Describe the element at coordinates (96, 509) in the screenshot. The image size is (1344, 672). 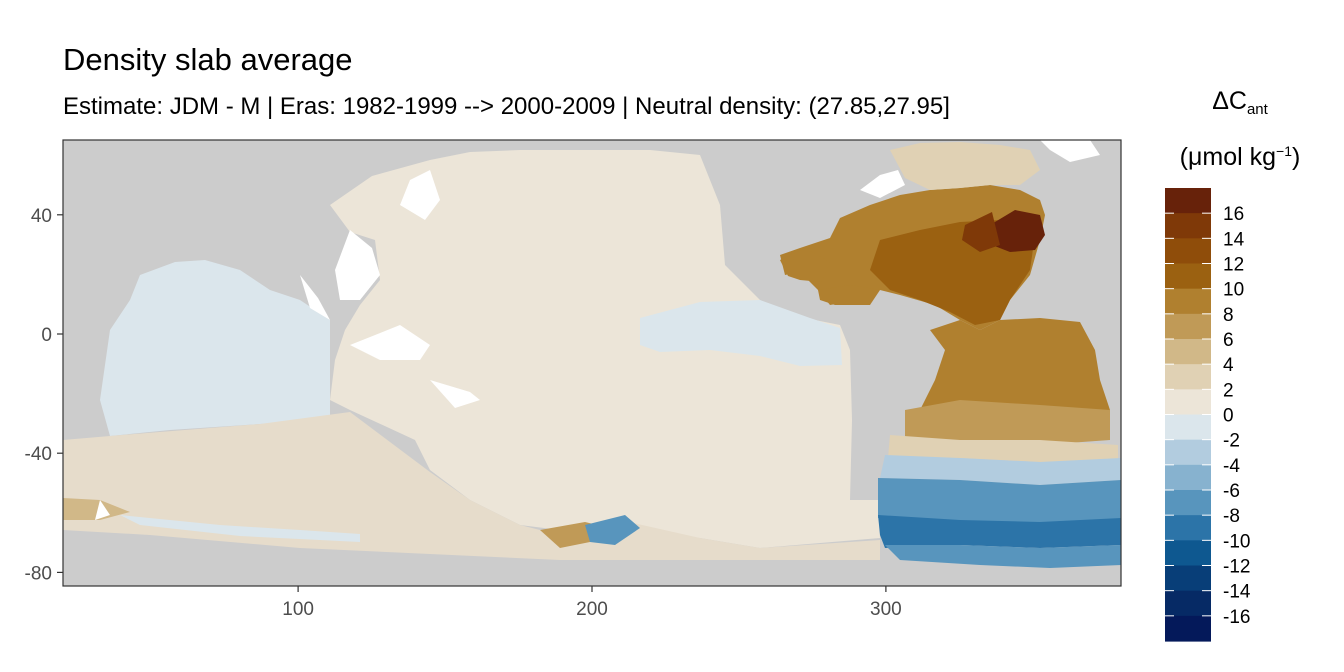
I see `weddell-brown-west` at that location.